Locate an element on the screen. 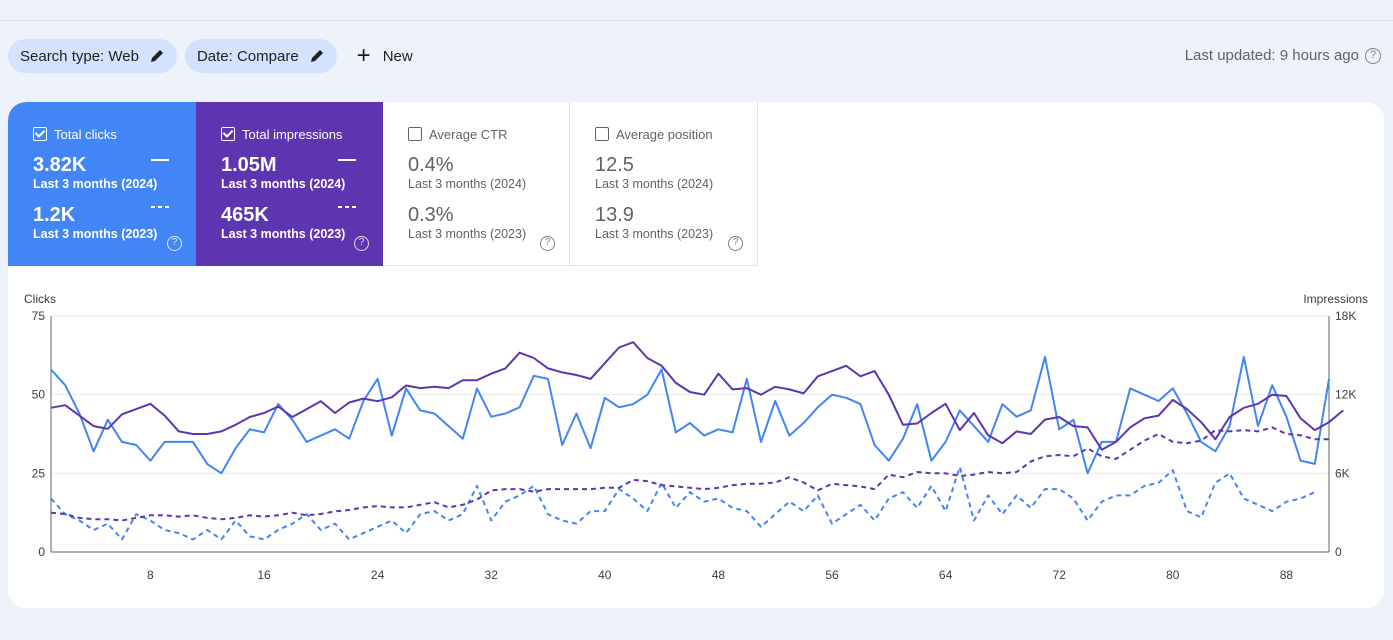 The image size is (1393, 640). y-left-tick-label: 25 is located at coordinates (39, 473).